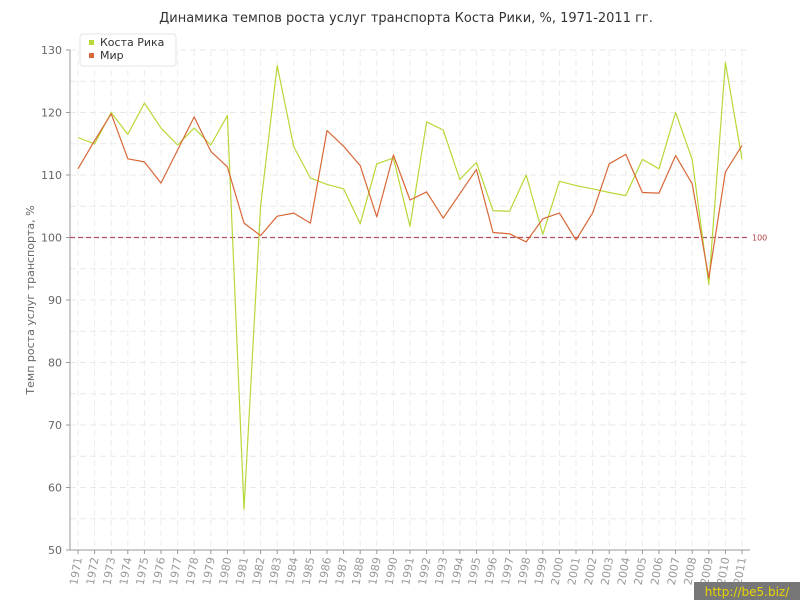 Image resolution: width=800 pixels, height=600 pixels. What do you see at coordinates (51, 175) in the screenshot?
I see `y-tick-label: 110` at bounding box center [51, 175].